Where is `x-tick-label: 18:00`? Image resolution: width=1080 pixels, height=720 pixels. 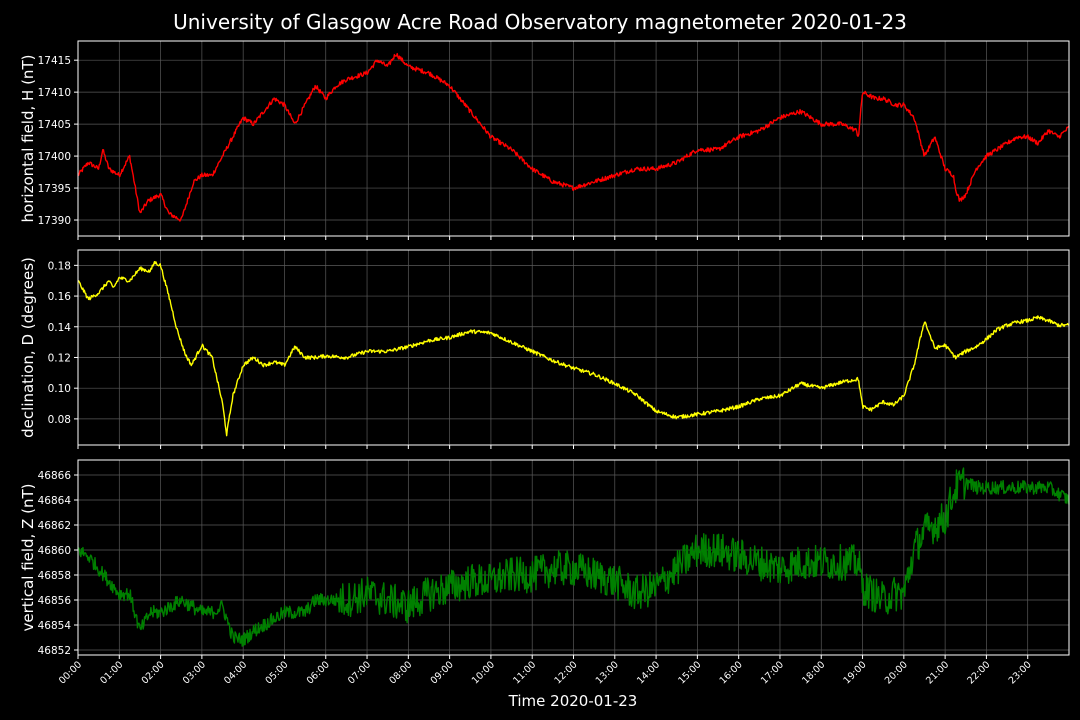
x-tick-label: 18:00 is located at coordinates (813, 672).